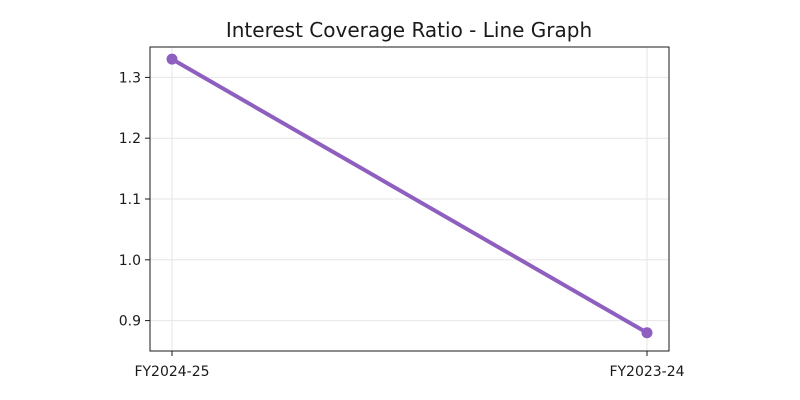  What do you see at coordinates (130, 139) in the screenshot?
I see `y-tick-label: 1.2` at bounding box center [130, 139].